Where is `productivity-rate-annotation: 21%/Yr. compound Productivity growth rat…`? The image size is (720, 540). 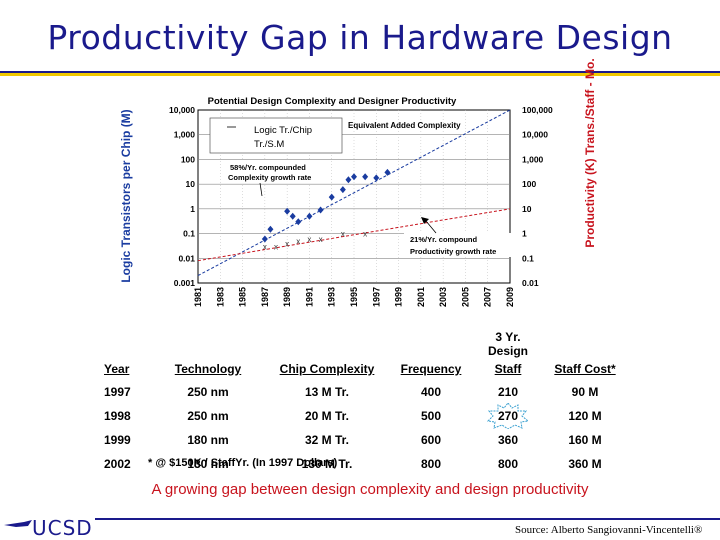
productivity-rate-annotation: 21%/Yr. compound Productivity growth rat… is located at coordinates (459, 237).